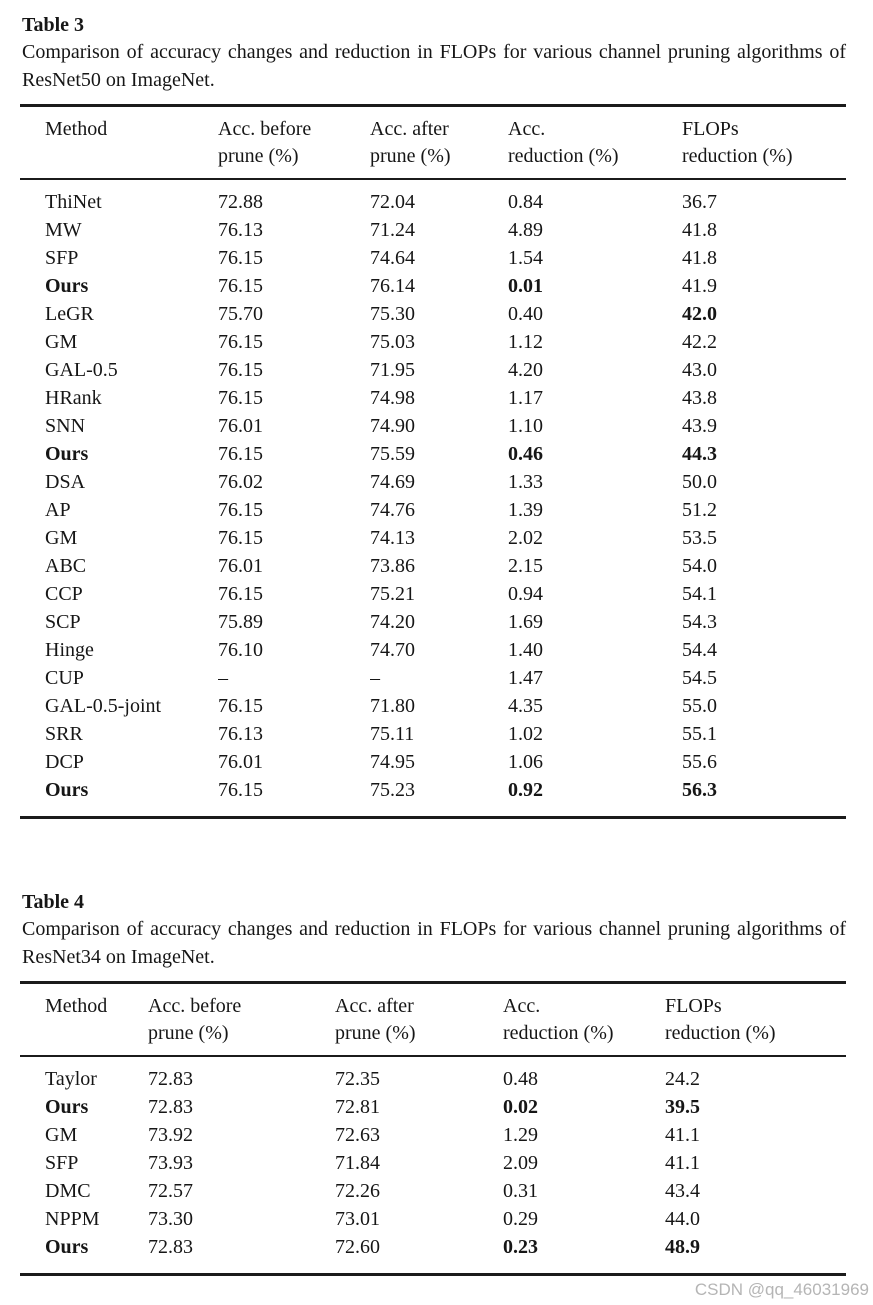 This screenshot has width=873, height=1305. What do you see at coordinates (699, 370) in the screenshot?
I see `cell: 43.0` at bounding box center [699, 370].